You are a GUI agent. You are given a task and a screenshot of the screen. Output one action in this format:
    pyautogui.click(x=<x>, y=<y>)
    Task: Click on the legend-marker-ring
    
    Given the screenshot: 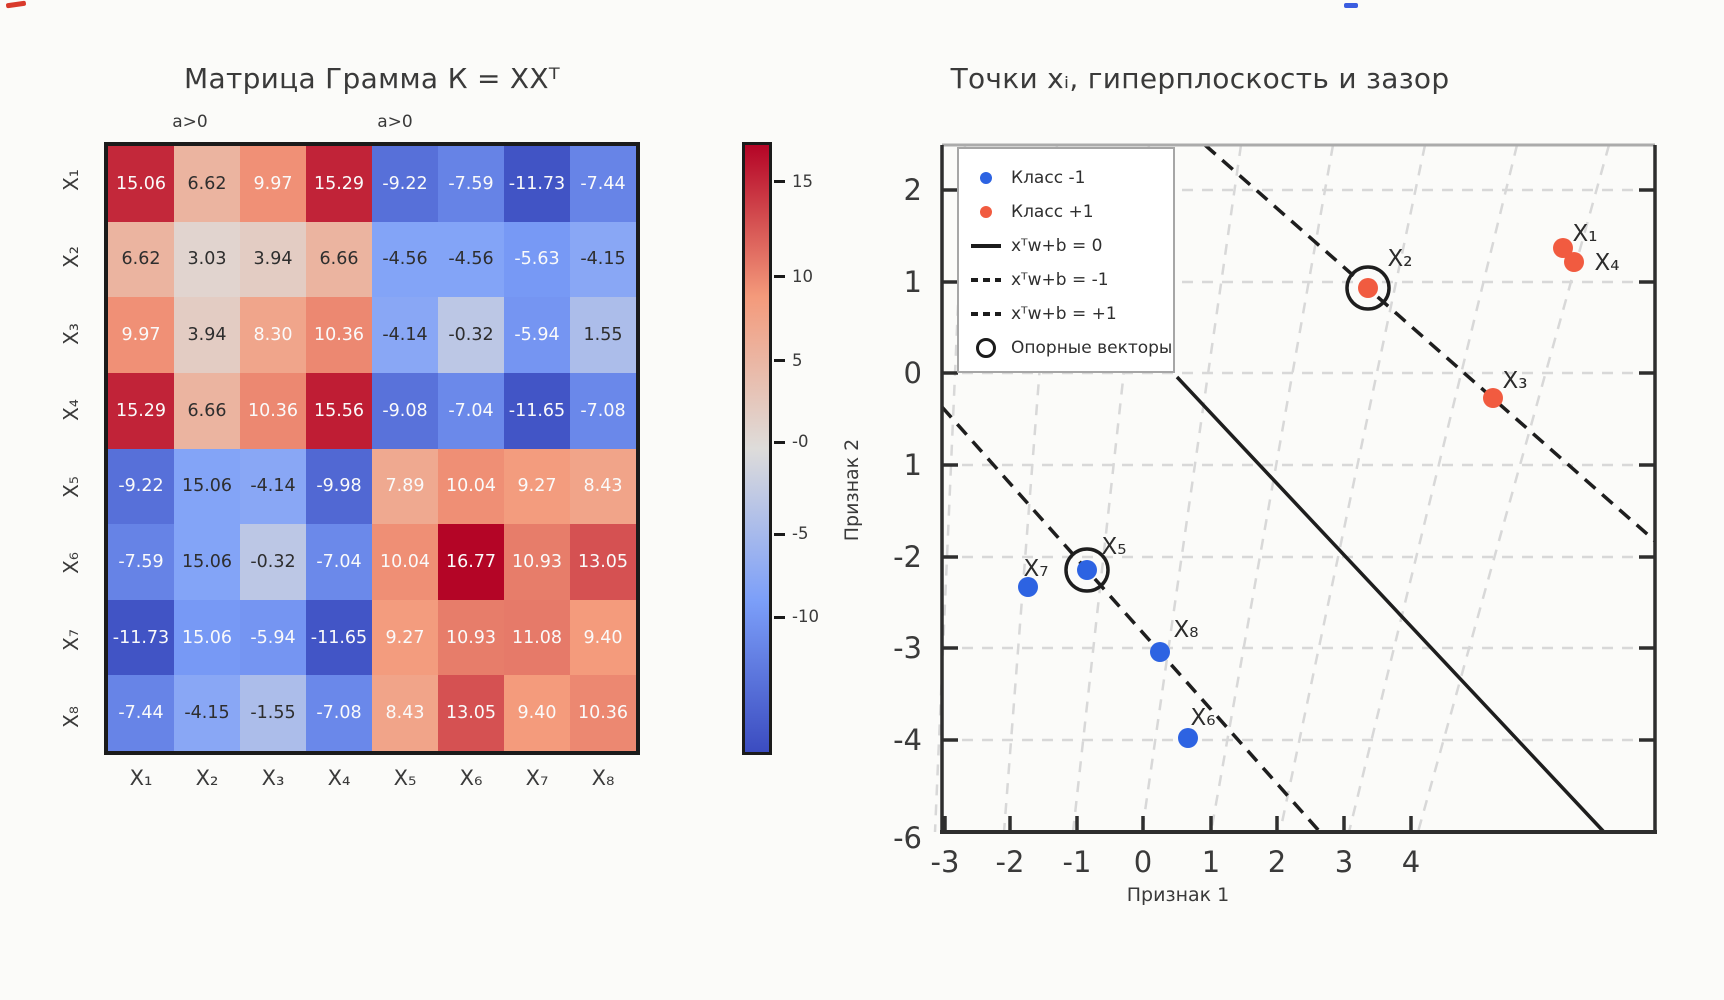 What is the action you would take?
    pyautogui.click(x=986, y=348)
    